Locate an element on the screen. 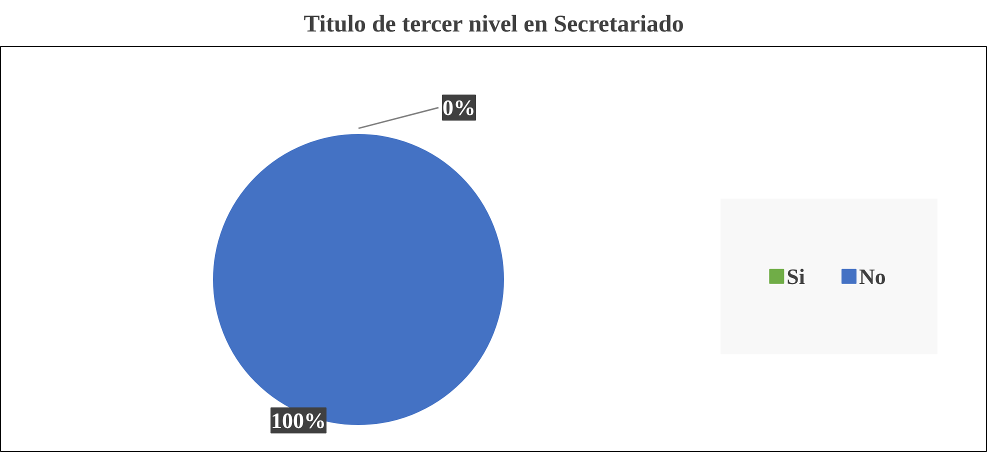 The image size is (987, 452). data-label: 100% is located at coordinates (298, 420).